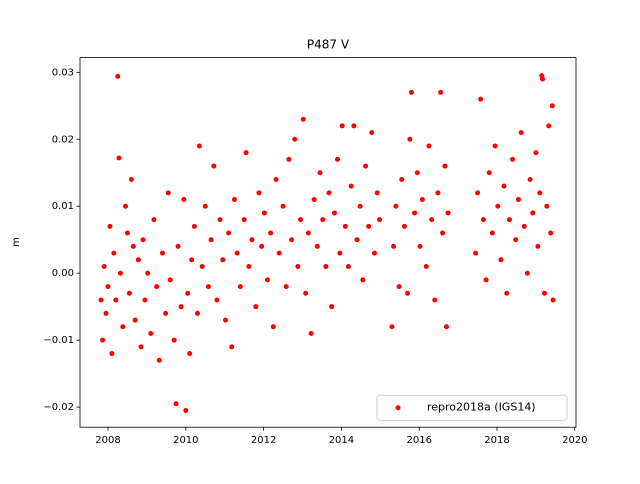  Describe the element at coordinates (418, 440) in the screenshot. I see `x-tick-label: 2016` at that location.